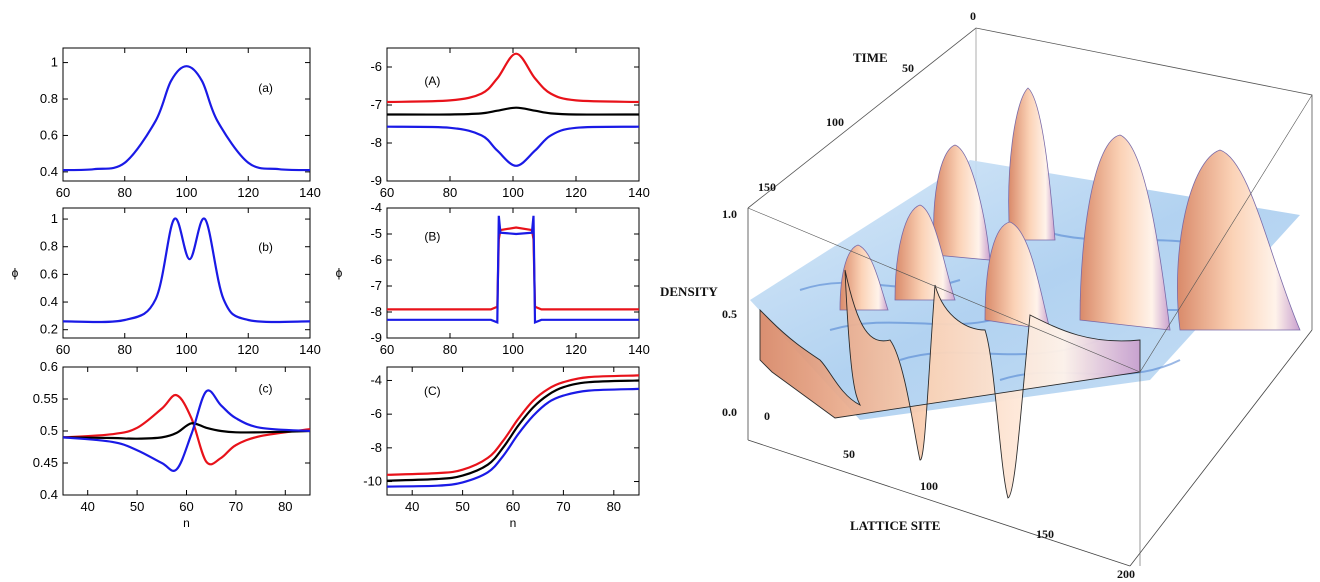 The height and width of the screenshot is (582, 1320). Describe the element at coordinates (265, 247) in the screenshot. I see `panel-label: (b)` at that location.